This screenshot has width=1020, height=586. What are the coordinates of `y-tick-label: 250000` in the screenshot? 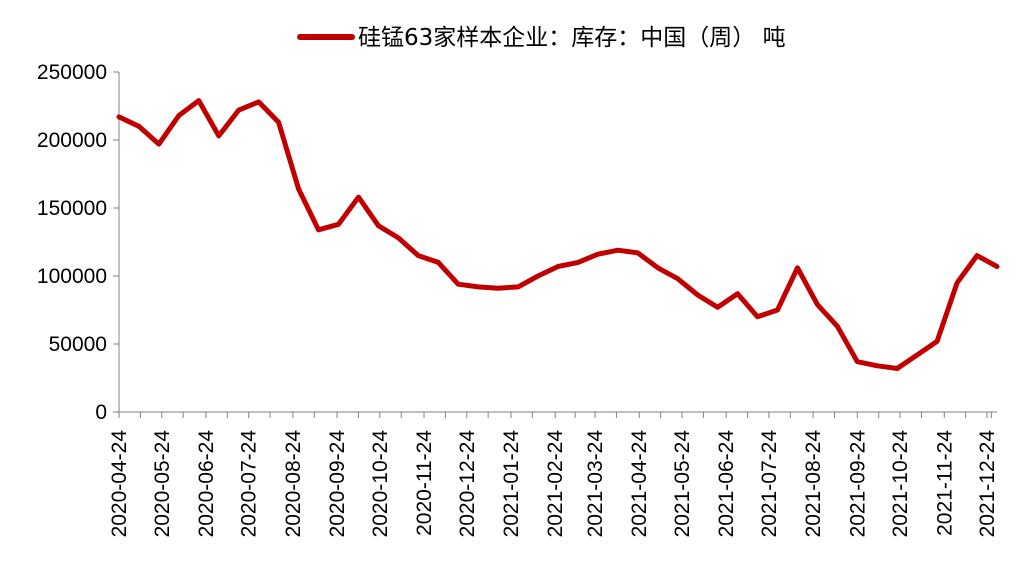 It's located at (72, 72).